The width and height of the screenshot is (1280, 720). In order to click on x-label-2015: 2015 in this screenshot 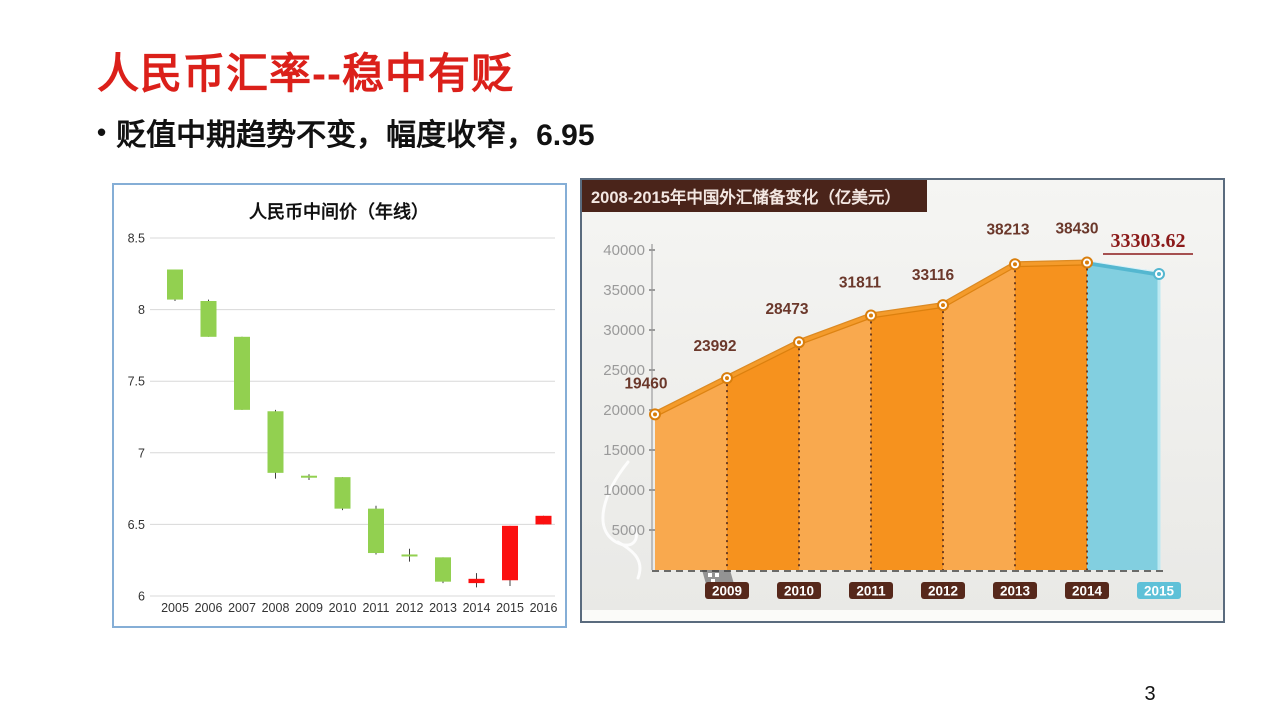, I will do `click(1159, 591)`.